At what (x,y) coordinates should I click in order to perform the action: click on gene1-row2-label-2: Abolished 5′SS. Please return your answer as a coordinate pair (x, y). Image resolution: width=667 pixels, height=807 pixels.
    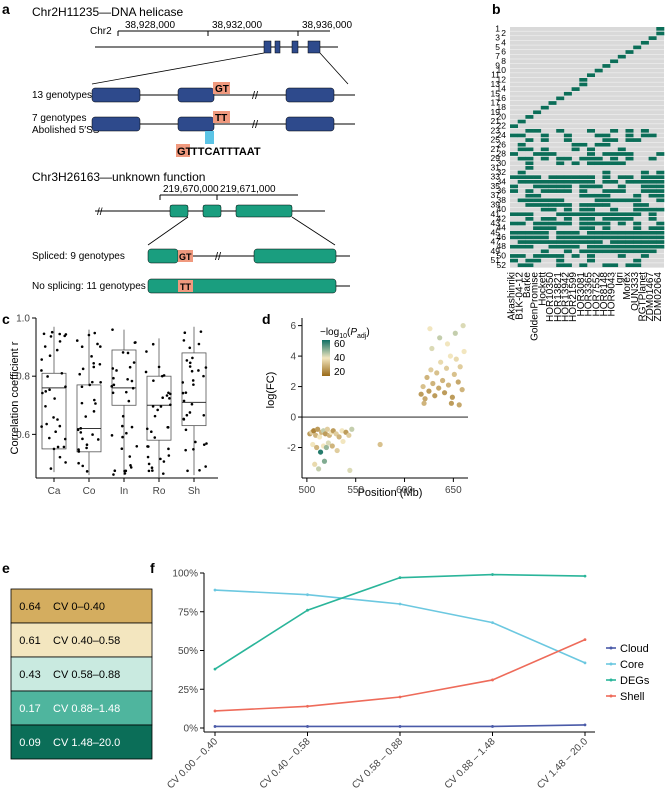
    Looking at the image, I should click on (66, 130).